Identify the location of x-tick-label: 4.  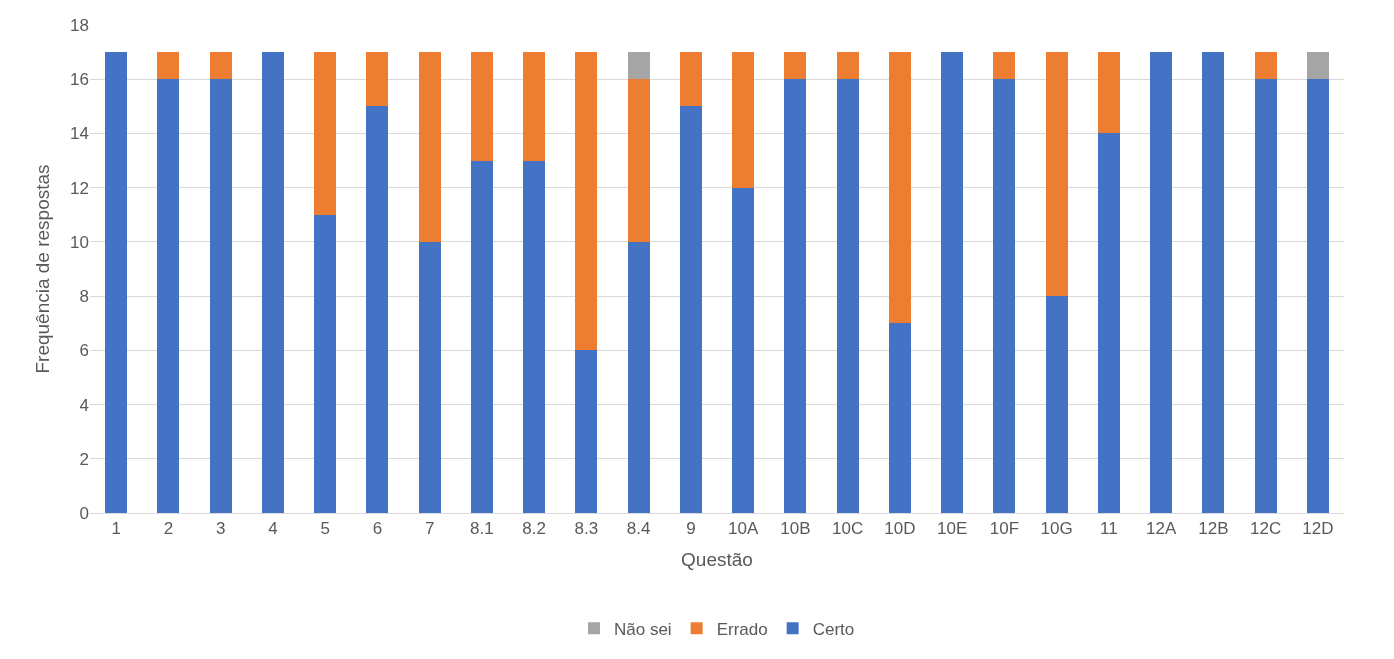
(273, 529).